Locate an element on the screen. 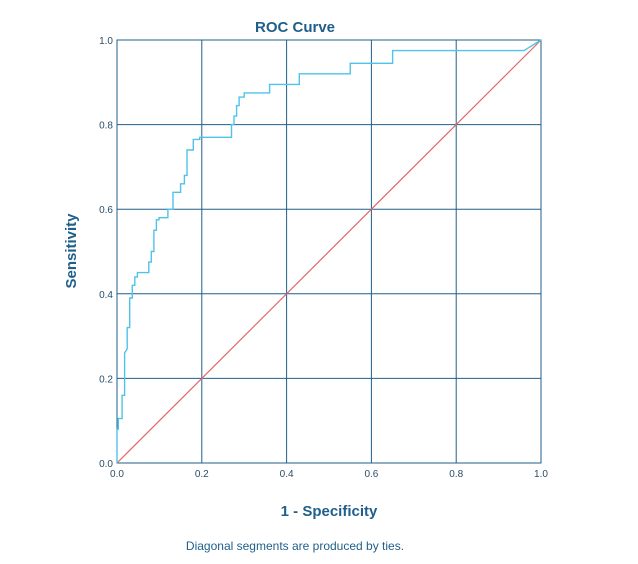  y-axis-label: Sensitivity is located at coordinates (71, 251).